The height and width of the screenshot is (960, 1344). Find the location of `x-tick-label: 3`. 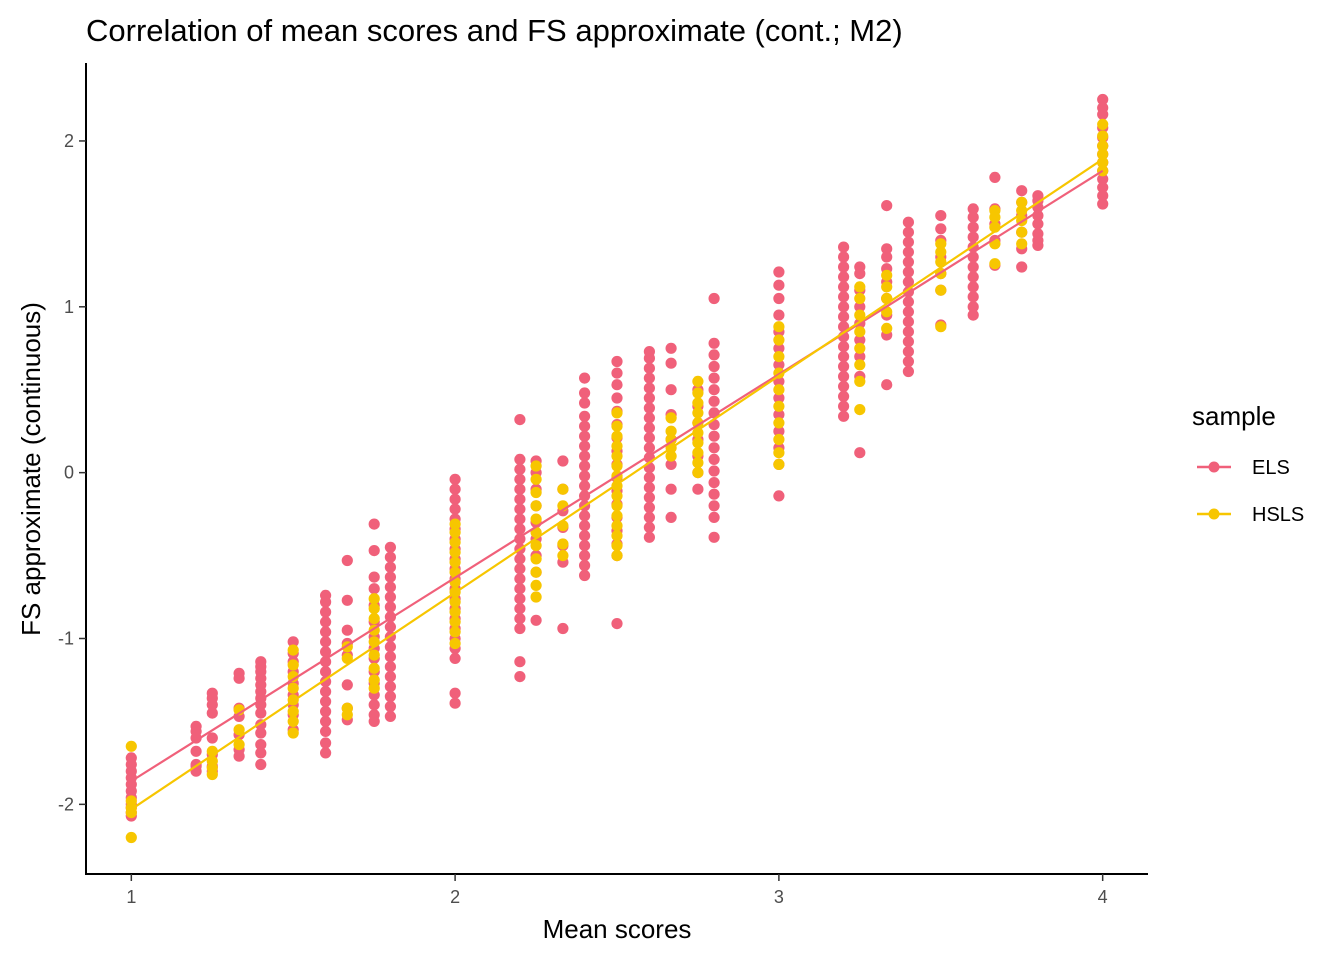

x-tick-label: 3 is located at coordinates (779, 897).